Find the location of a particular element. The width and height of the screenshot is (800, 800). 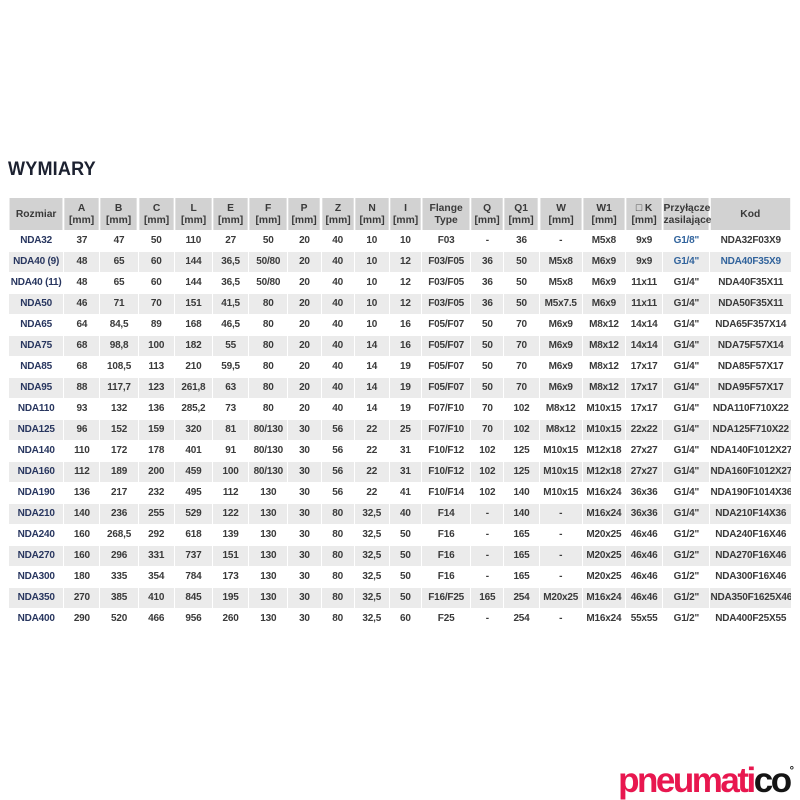

cell: 144 is located at coordinates (193, 262).